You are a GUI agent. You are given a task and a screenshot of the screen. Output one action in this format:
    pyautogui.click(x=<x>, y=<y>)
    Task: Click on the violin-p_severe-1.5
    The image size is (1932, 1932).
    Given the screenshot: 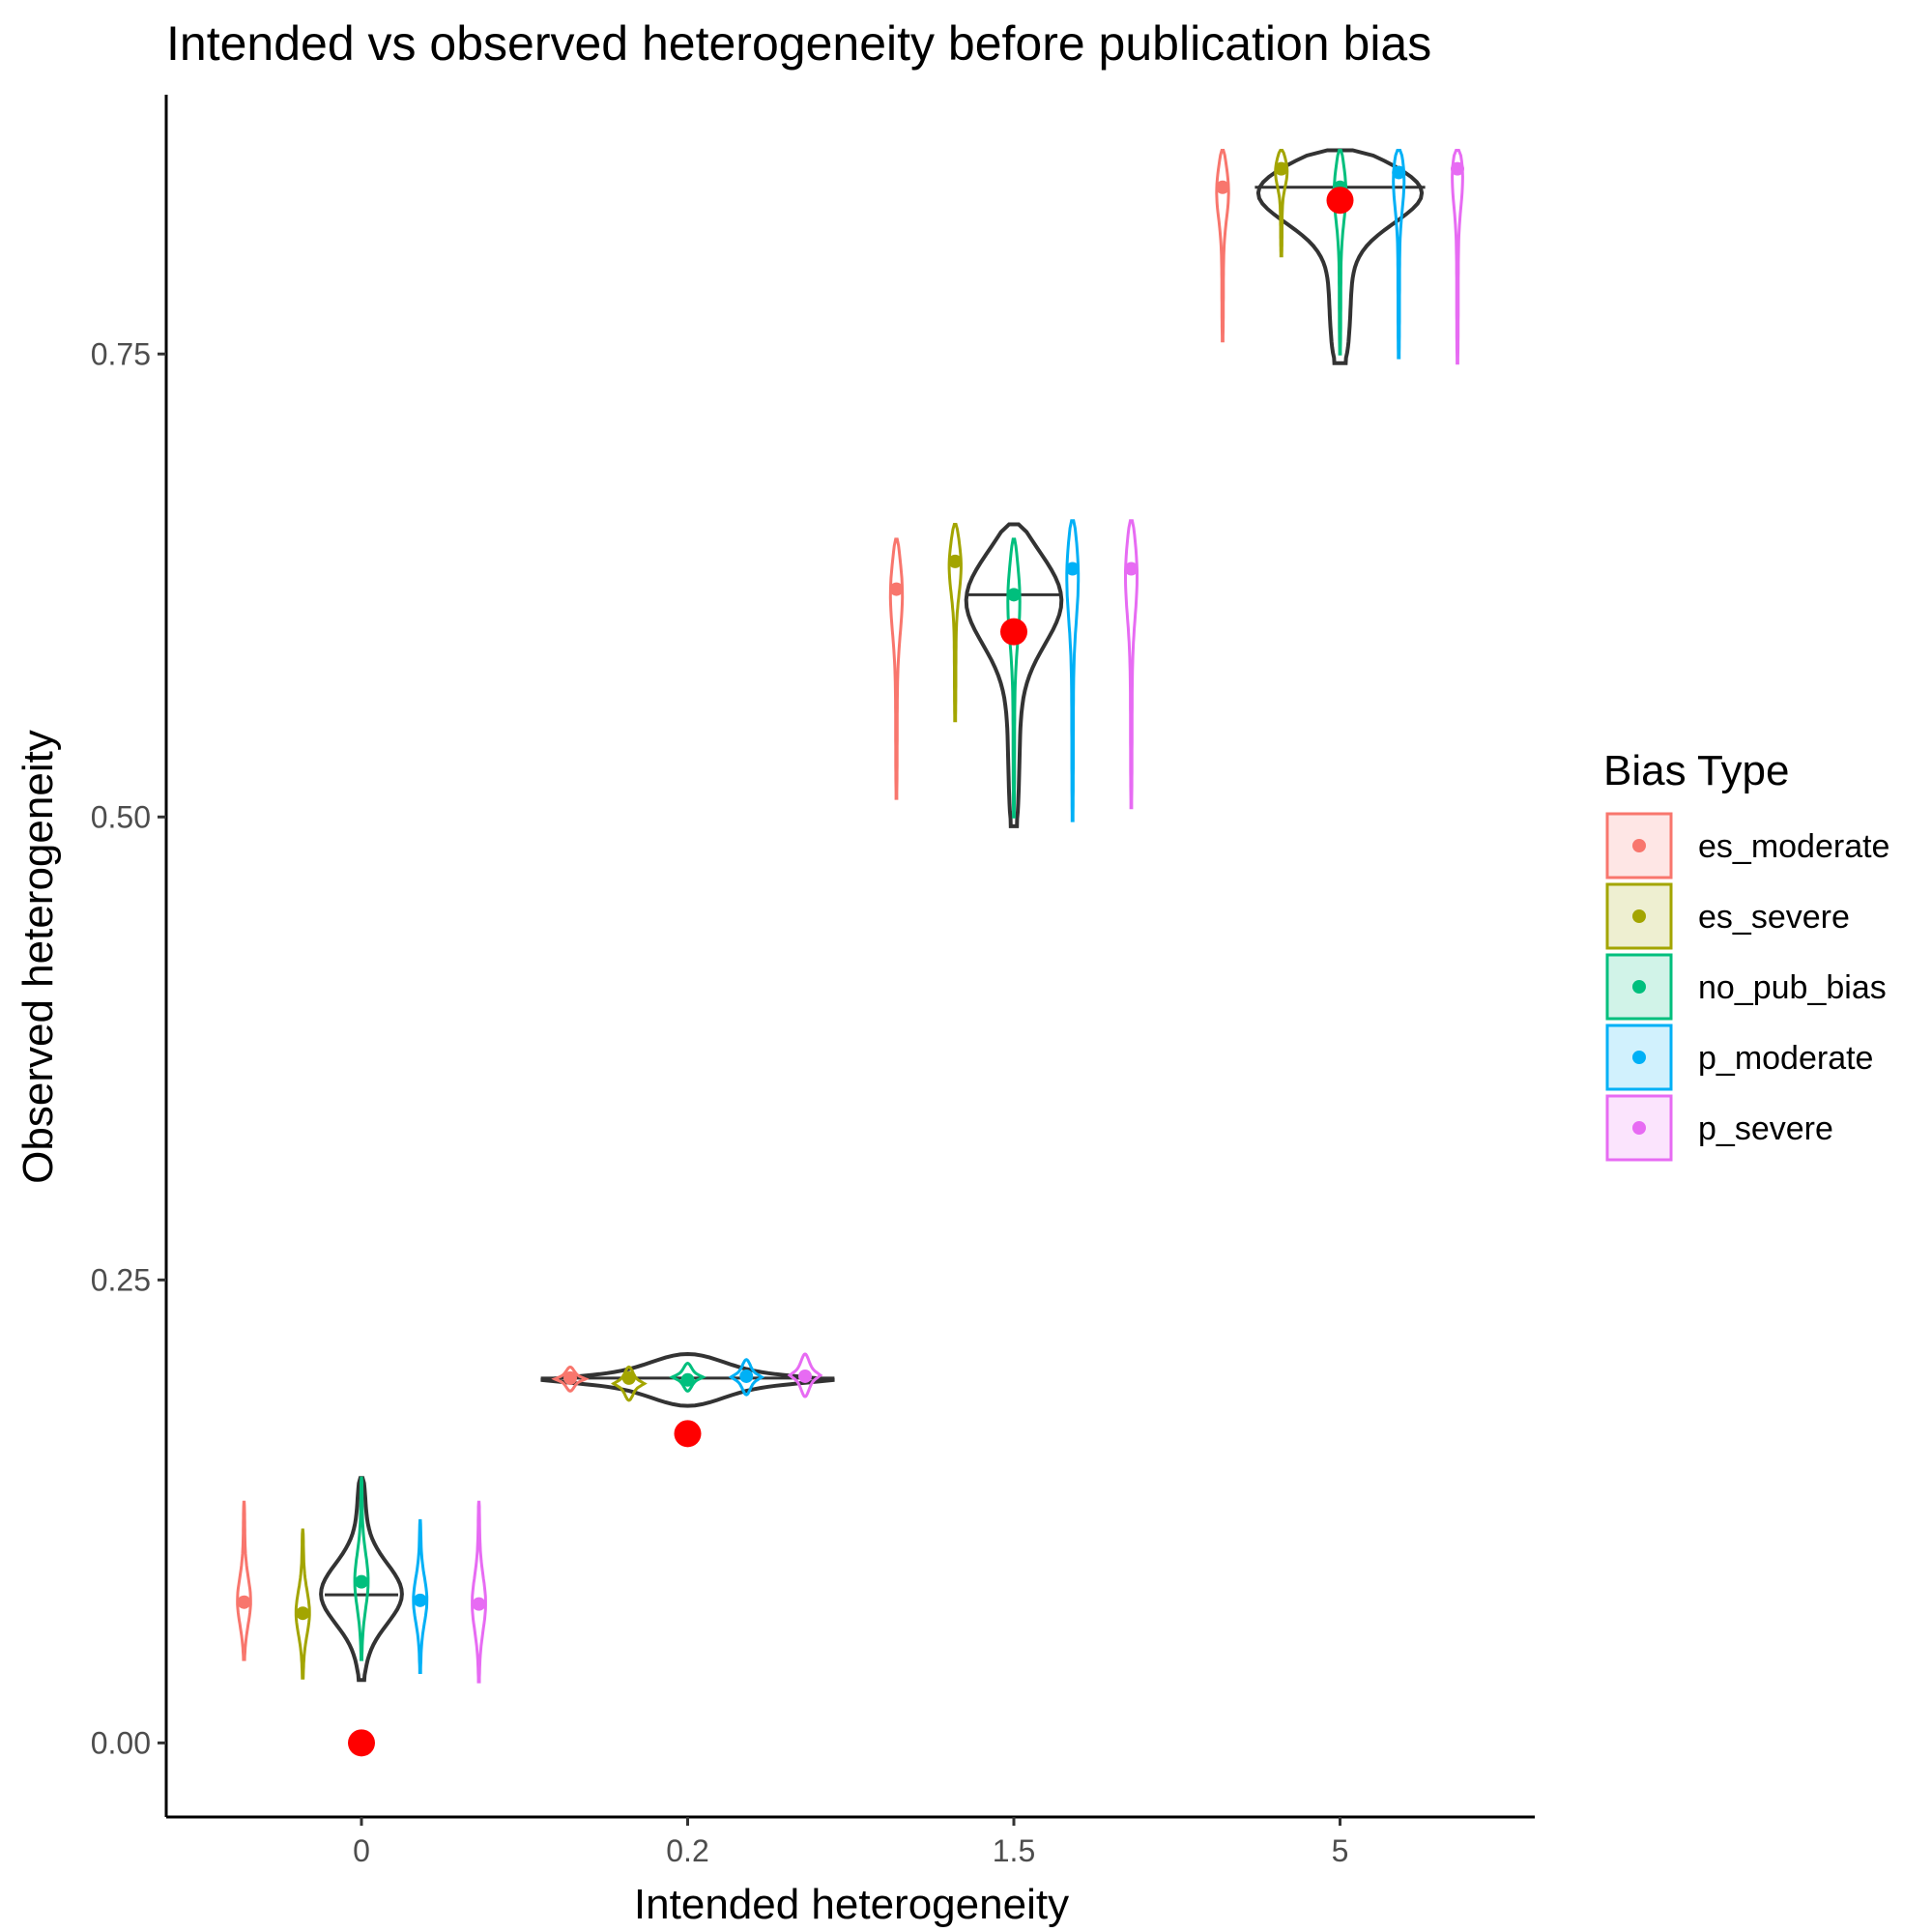 What is the action you would take?
    pyautogui.click(x=1131, y=664)
    